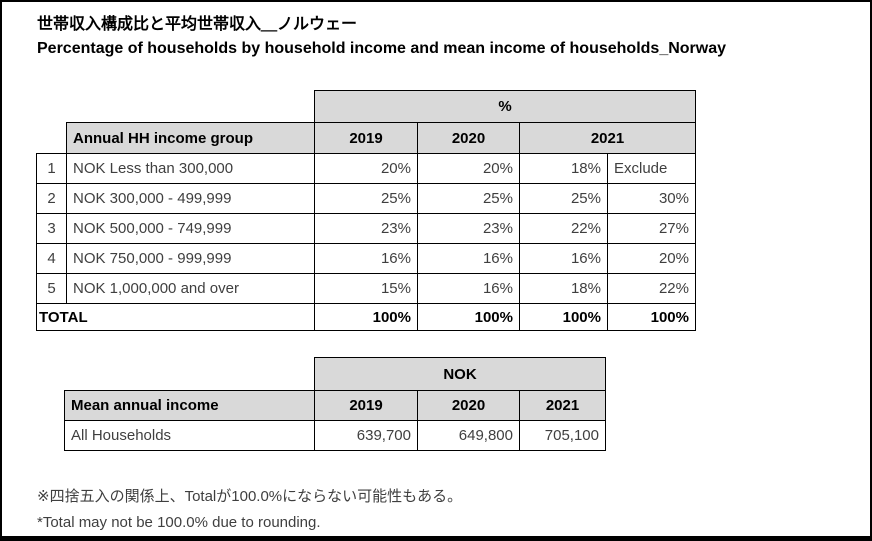  I want to click on table-row: 2 NOK 300,000 - 499,999 25% 25% 25% 30%, so click(366, 198).